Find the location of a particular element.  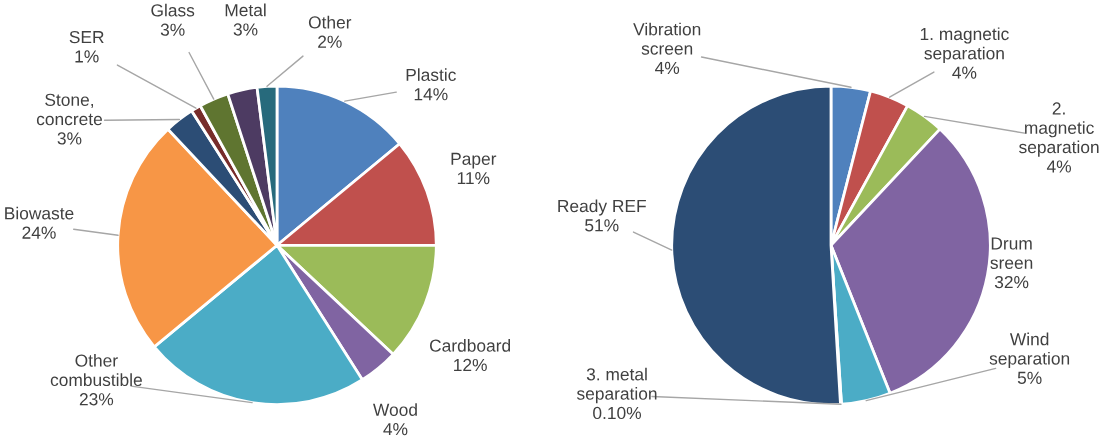

slice-label: Vibration screen is located at coordinates (667, 38).